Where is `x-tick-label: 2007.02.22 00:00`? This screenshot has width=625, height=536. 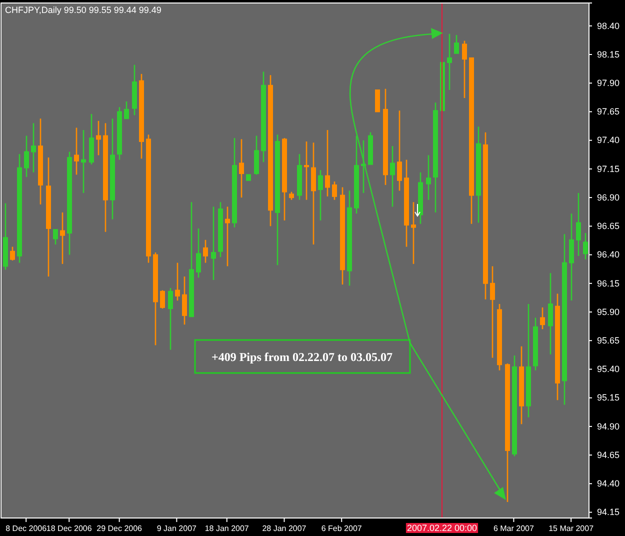
x-tick-label: 2007.02.22 00:00 is located at coordinates (442, 528).